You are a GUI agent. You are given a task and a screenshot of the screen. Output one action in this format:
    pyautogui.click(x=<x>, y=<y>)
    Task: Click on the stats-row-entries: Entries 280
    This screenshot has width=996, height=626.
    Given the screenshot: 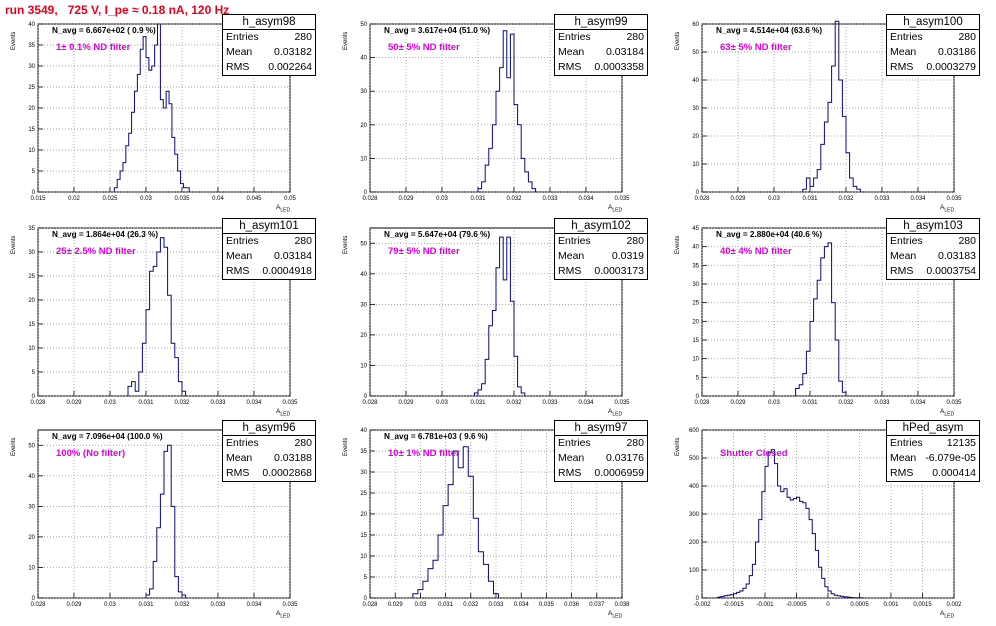 What is the action you would take?
    pyautogui.click(x=933, y=241)
    